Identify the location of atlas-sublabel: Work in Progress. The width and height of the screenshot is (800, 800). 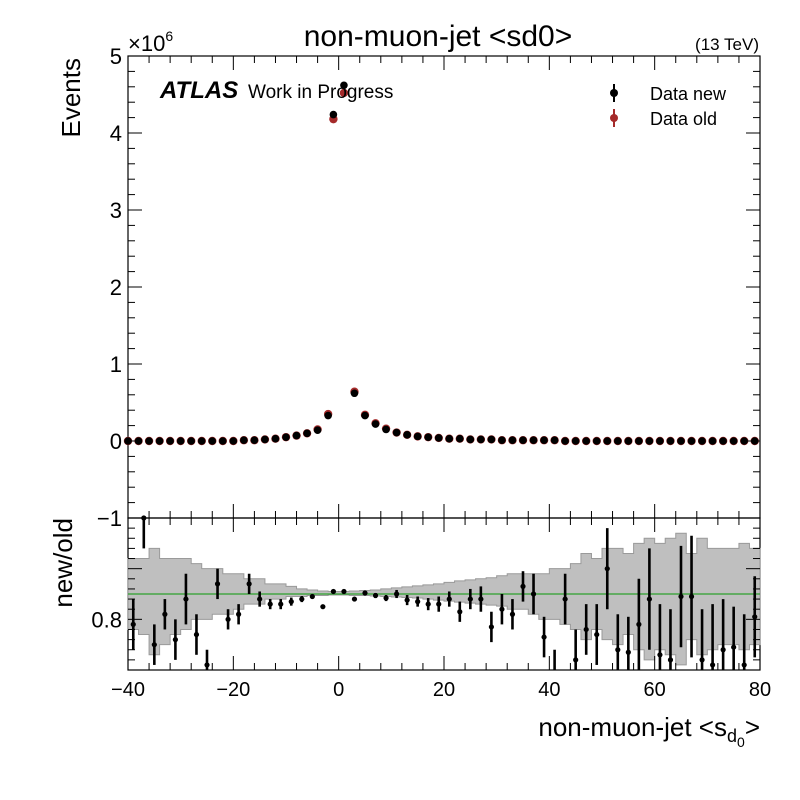
(320, 92).